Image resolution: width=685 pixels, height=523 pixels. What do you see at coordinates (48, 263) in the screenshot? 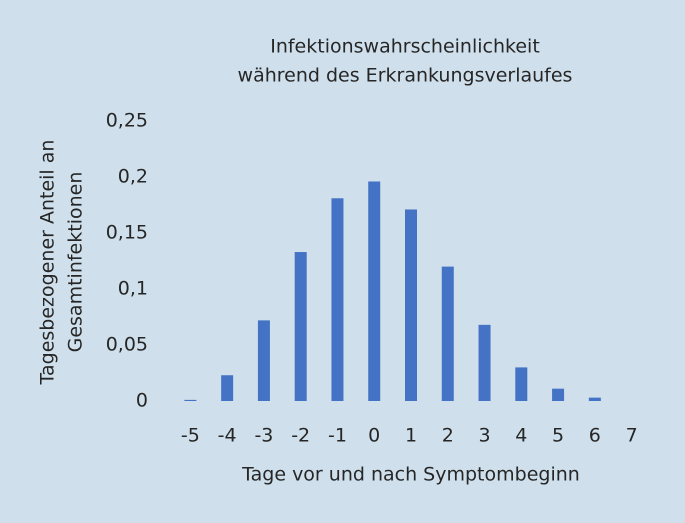
I see `y-axis-label-line: Tagesbezogener Anteil an` at bounding box center [48, 263].